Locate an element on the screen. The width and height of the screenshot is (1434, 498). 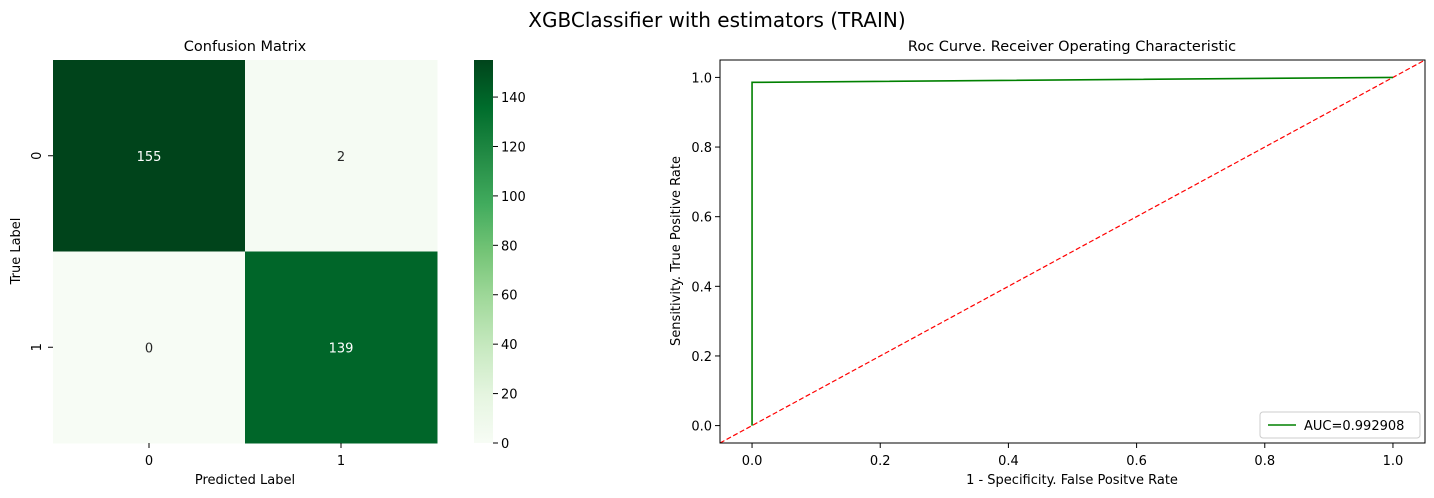
colorbar-tick-label: 0 is located at coordinates (505, 444).